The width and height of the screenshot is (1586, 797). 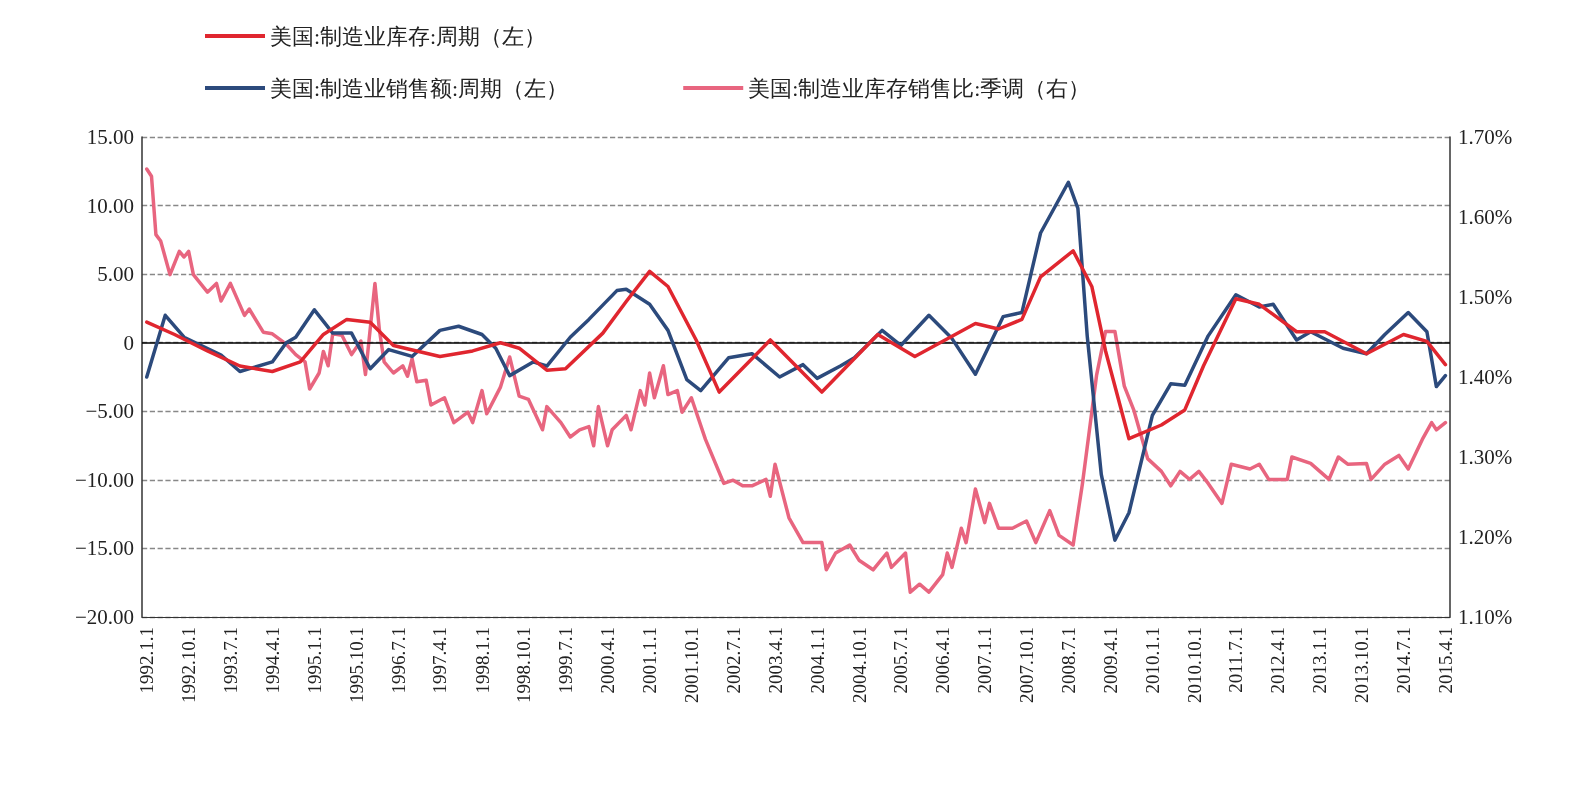 I want to click on x-tick-label: 2001.1.1, so click(x=650, y=660).